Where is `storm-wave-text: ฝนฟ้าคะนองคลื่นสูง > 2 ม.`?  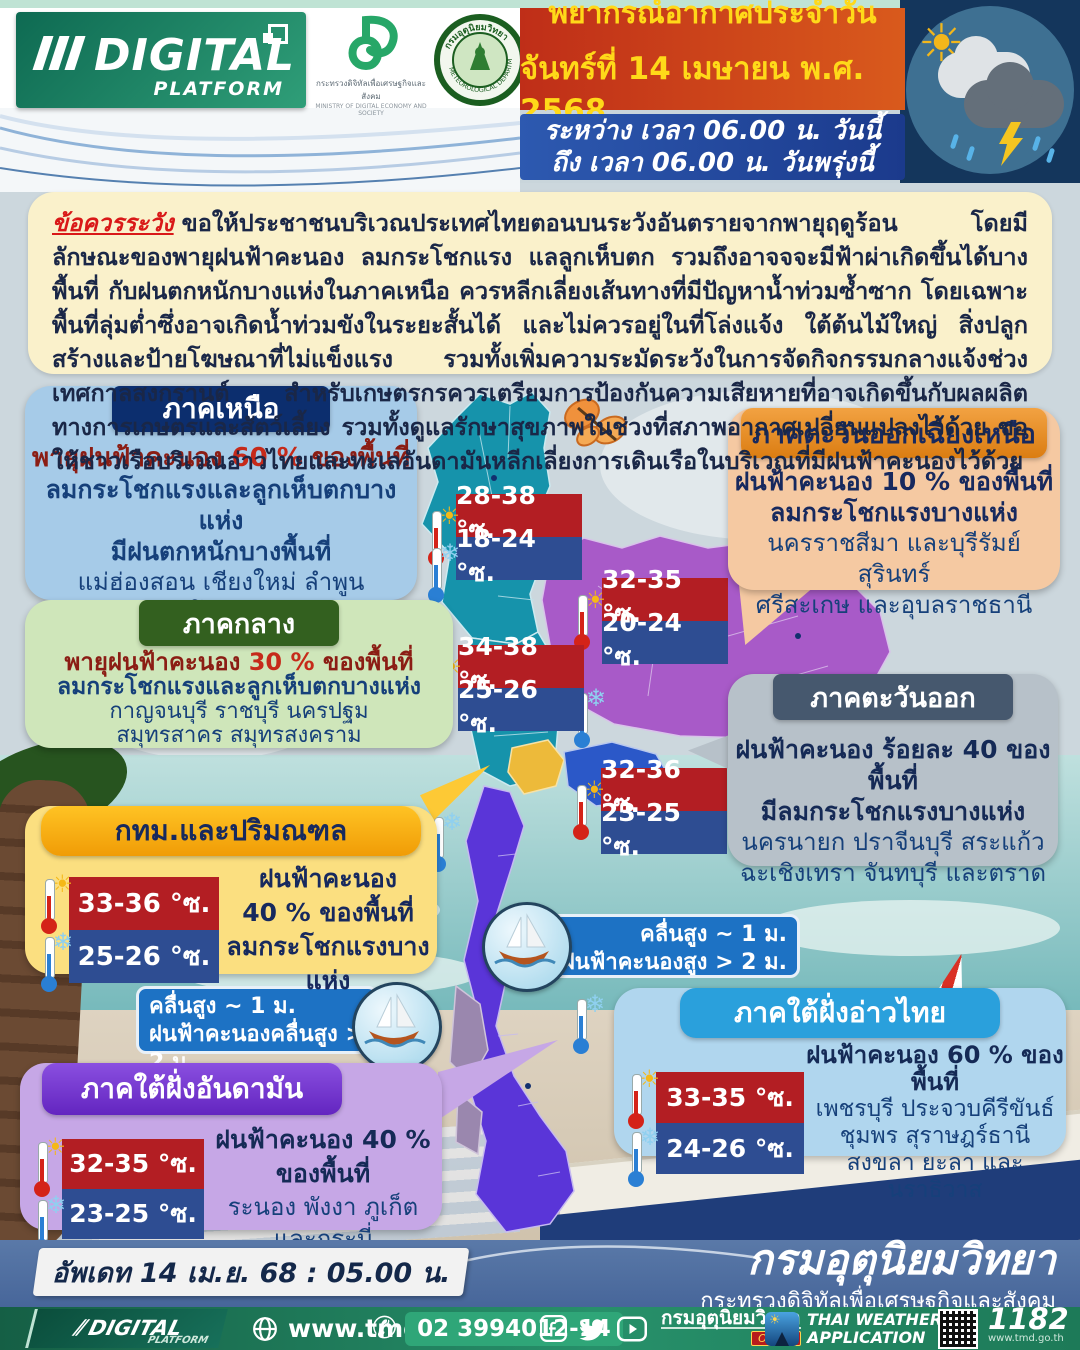
storm-wave-text: ฝนฟ้าคะนองคลื่นสูง > 2 ม. is located at coordinates (256, 1048).